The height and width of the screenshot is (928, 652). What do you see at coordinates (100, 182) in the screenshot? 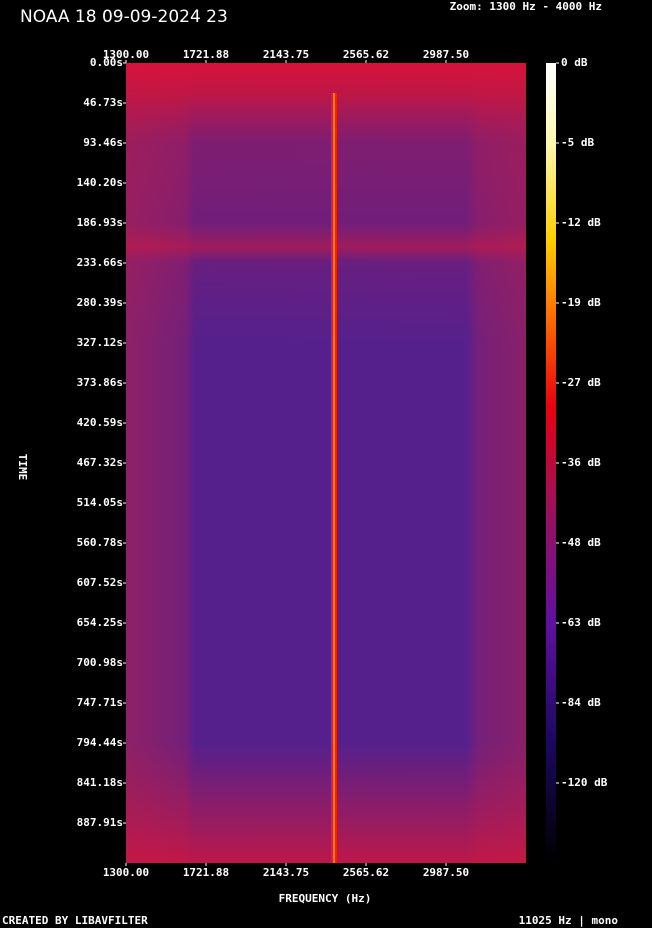
I see `y-tick-label: 140.20s` at bounding box center [100, 182].